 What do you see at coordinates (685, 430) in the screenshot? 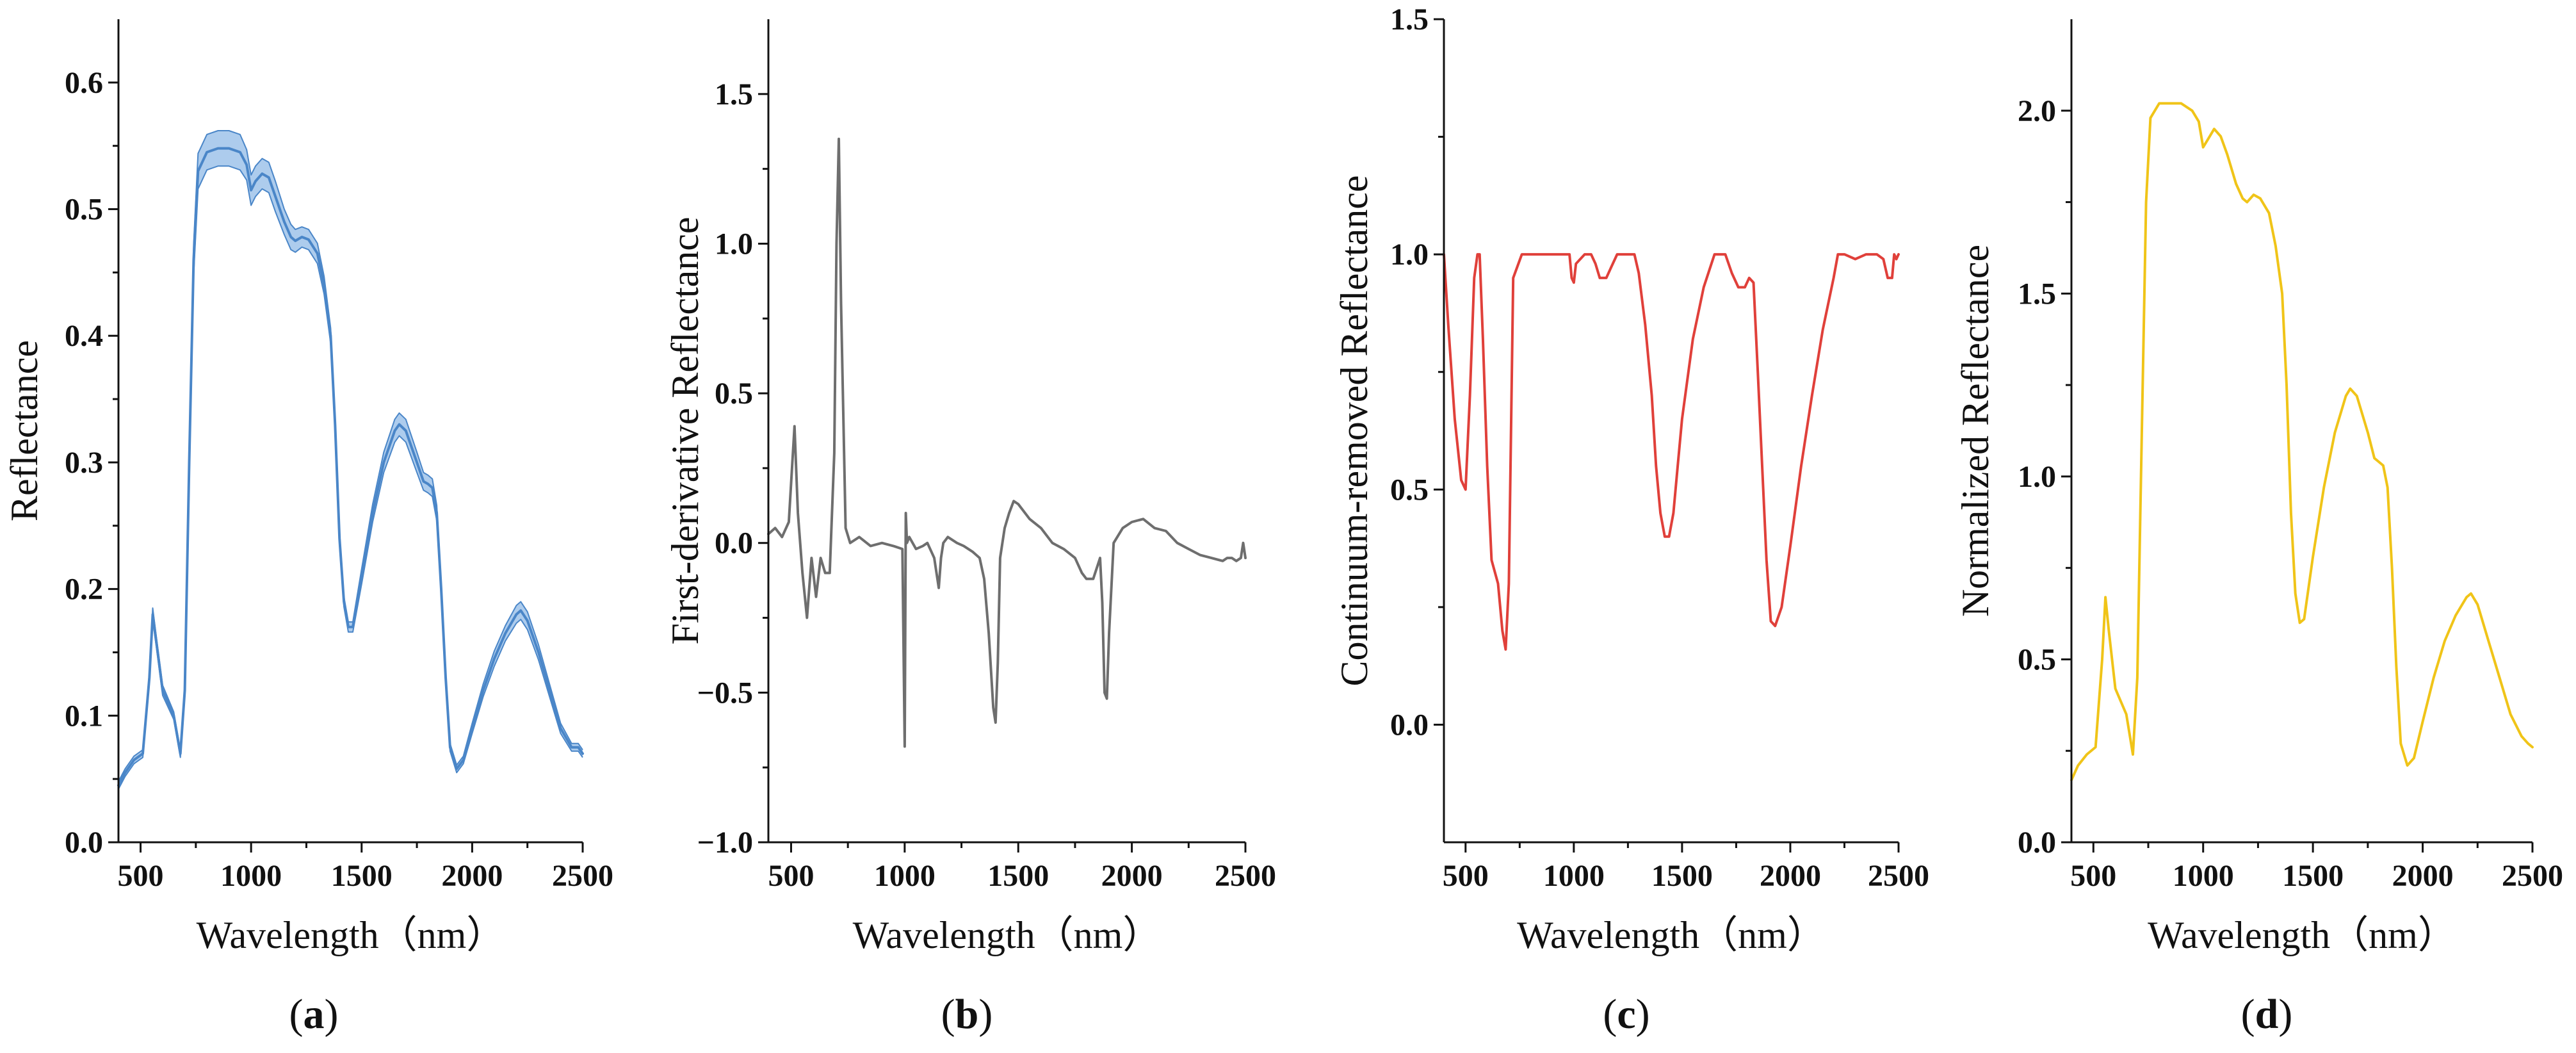
I see `panel-b-y-axis-title: First-derivative Reflectance` at bounding box center [685, 430].